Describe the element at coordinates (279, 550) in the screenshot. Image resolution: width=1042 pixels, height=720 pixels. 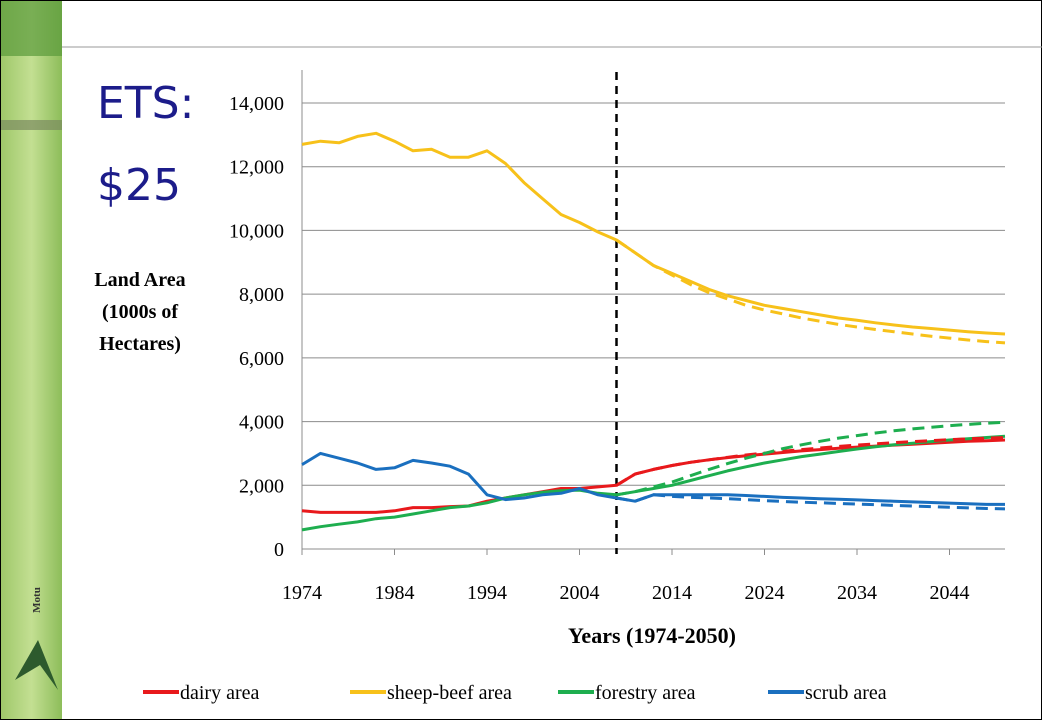
I see `y-tick-label: 0` at that location.